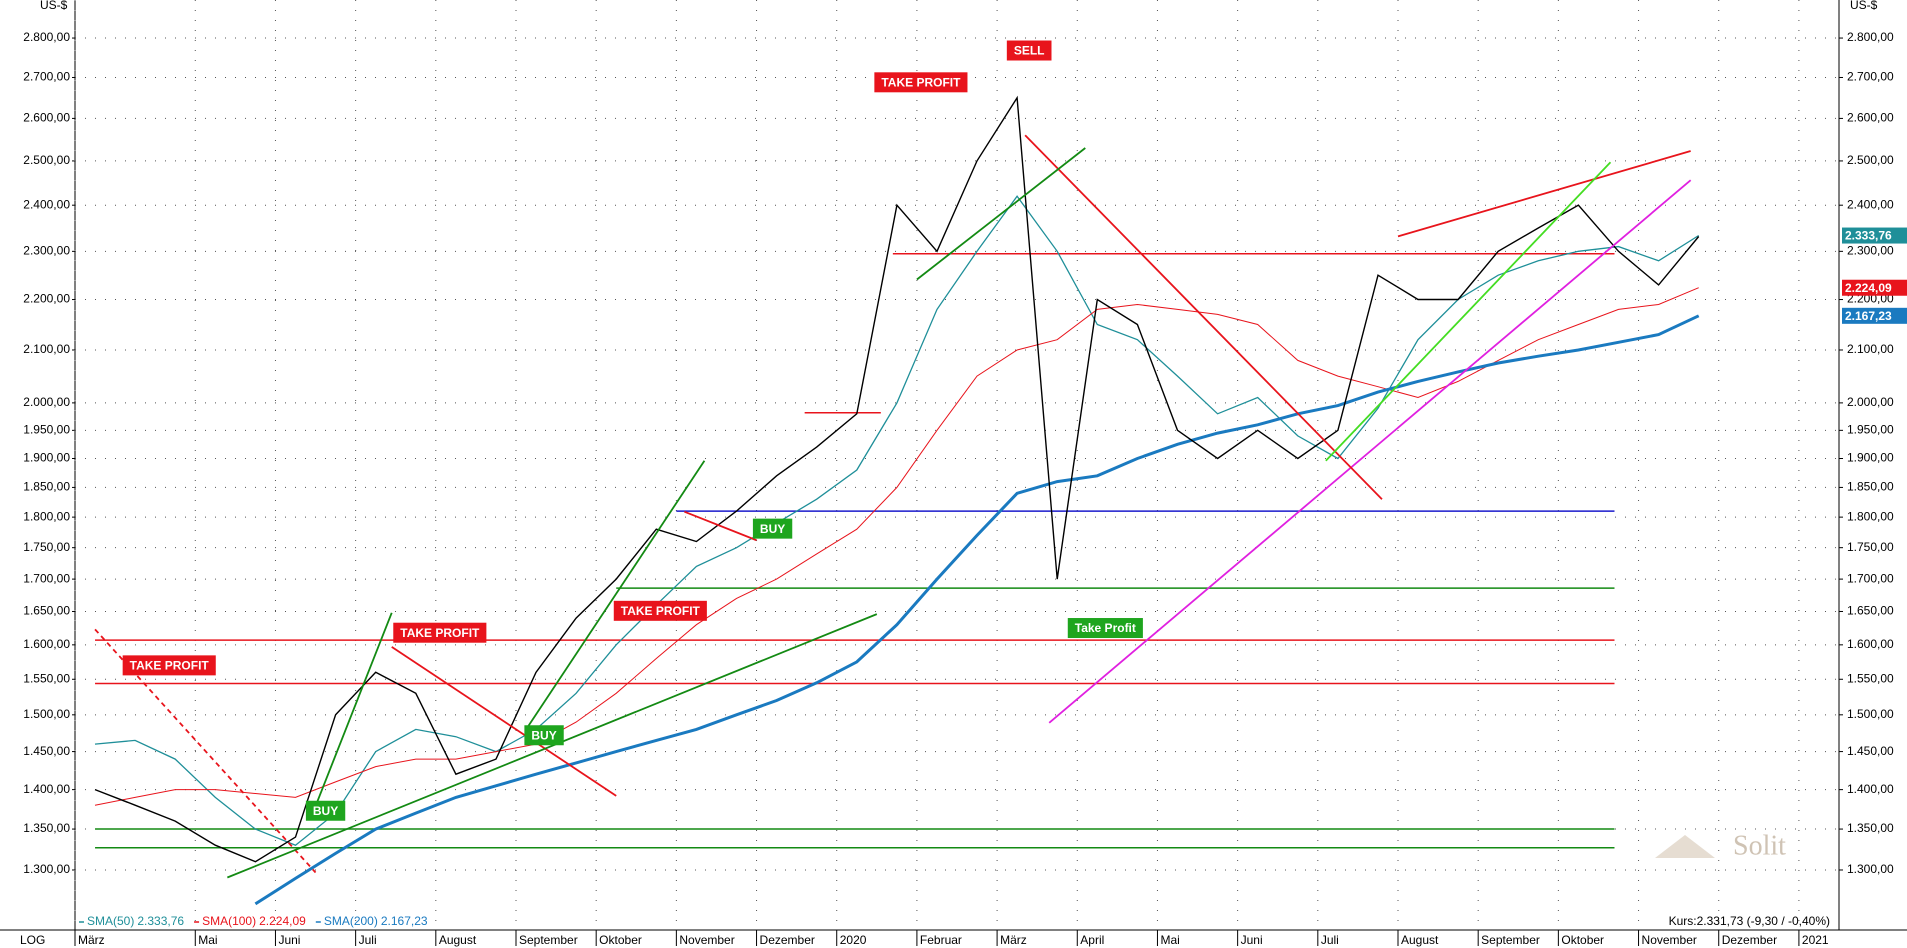  Describe the element at coordinates (46, 828) in the screenshot. I see `y-tick-label-left: 1.350,00` at that location.